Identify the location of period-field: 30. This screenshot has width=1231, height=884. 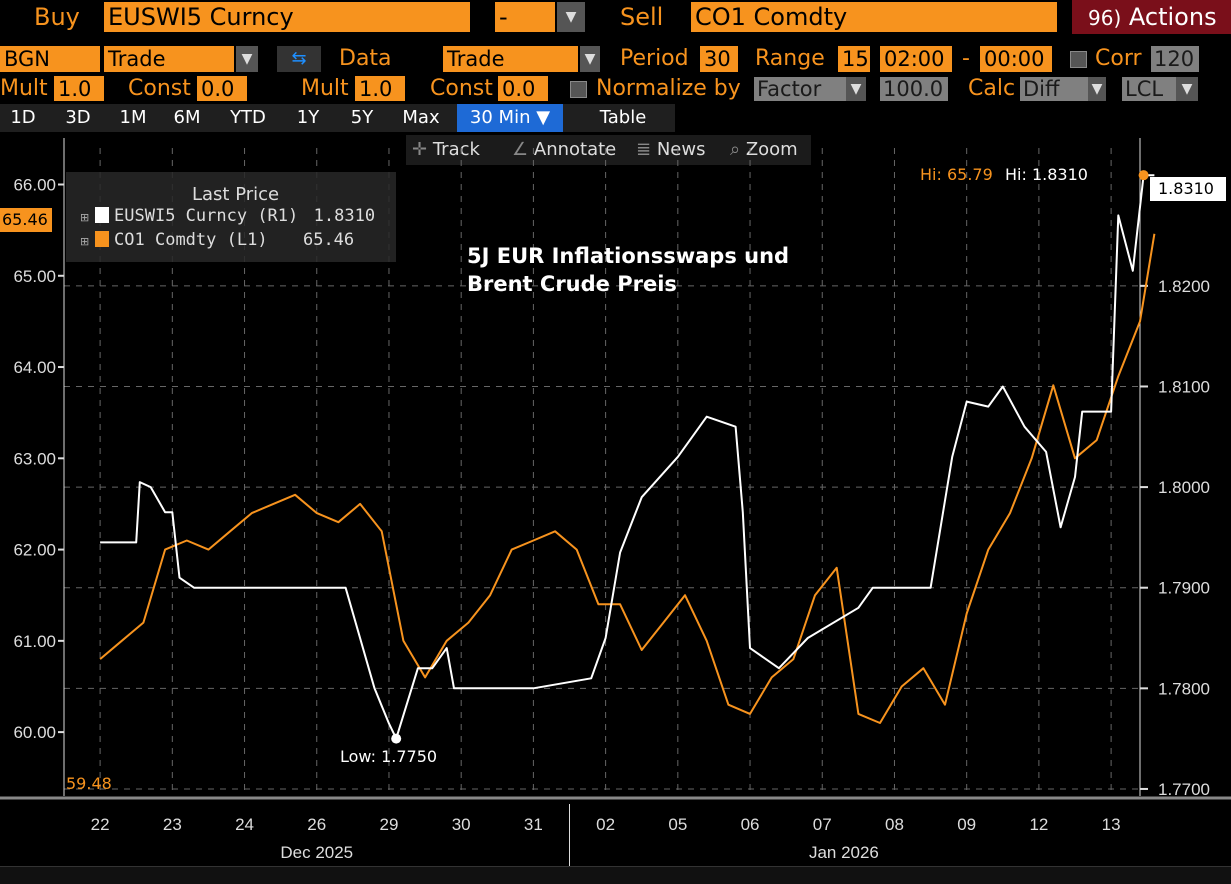
(719, 59).